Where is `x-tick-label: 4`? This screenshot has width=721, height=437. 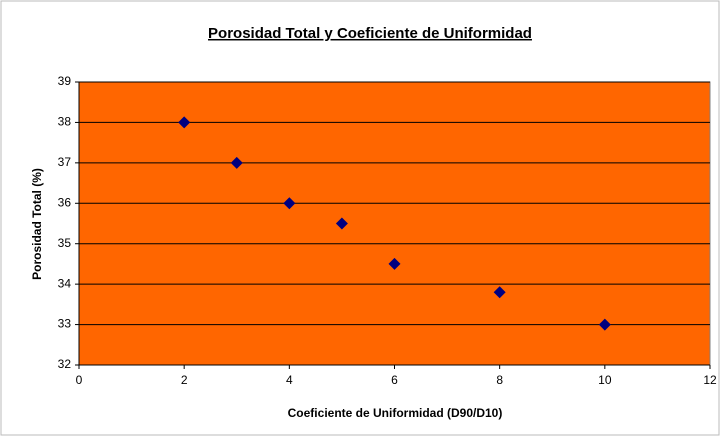 x-tick-label: 4 is located at coordinates (289, 380).